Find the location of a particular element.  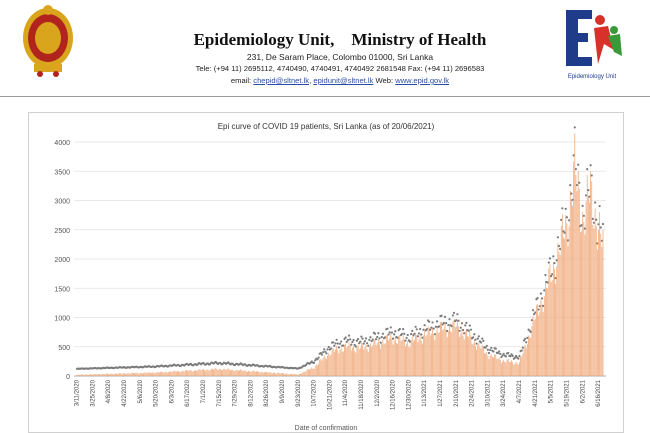

email-link-chepid: chepid@sltnet.lk is located at coordinates (281, 80).